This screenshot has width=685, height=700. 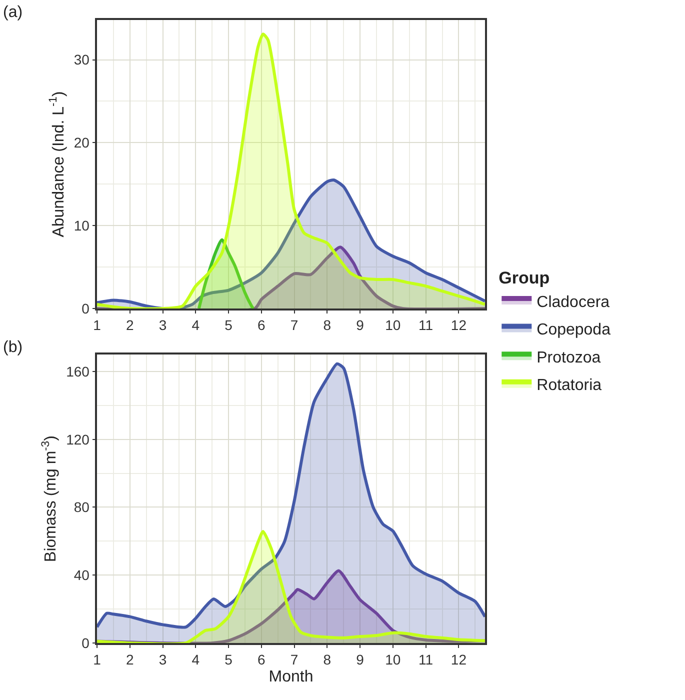 What do you see at coordinates (78, 439) in the screenshot?
I see `y-tick-label: 120` at bounding box center [78, 439].